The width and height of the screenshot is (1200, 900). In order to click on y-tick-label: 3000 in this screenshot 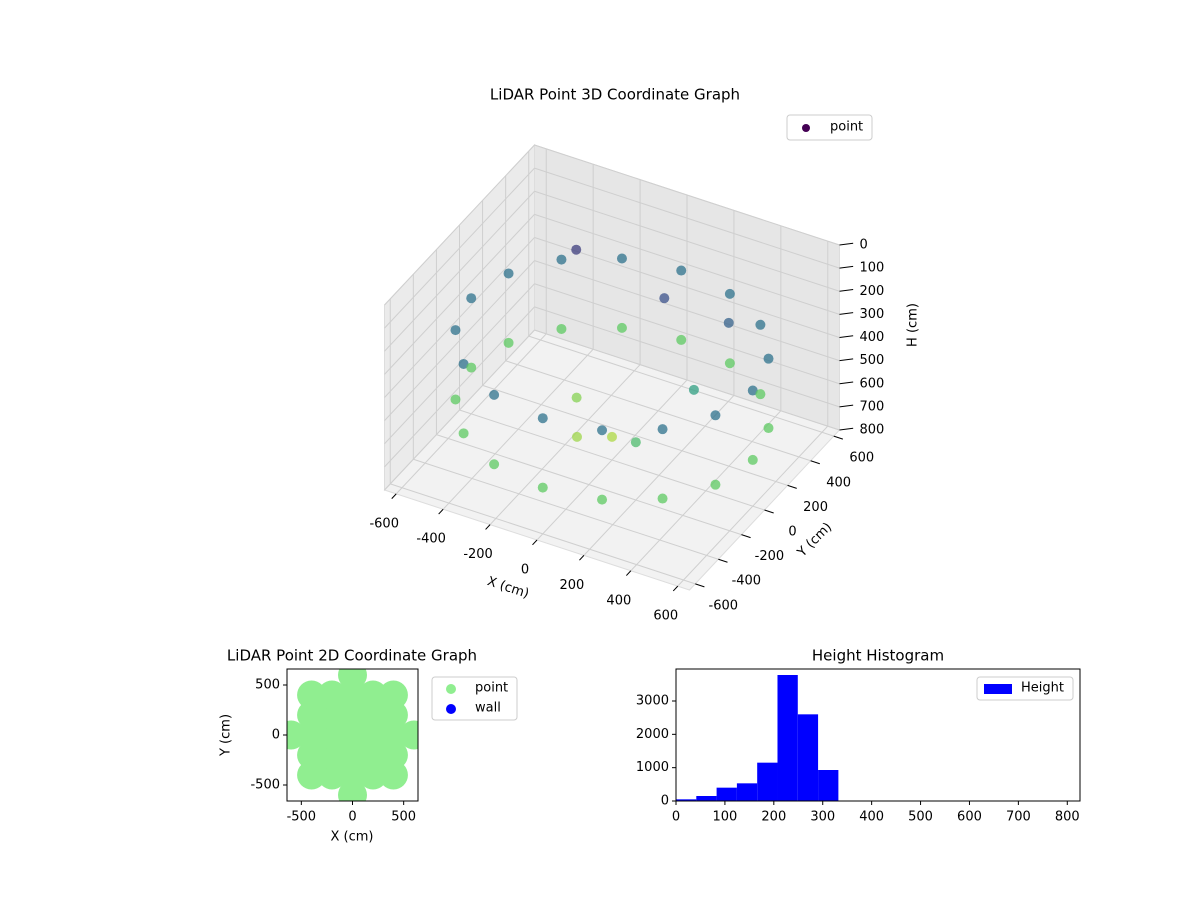, I will do `click(652, 701)`.